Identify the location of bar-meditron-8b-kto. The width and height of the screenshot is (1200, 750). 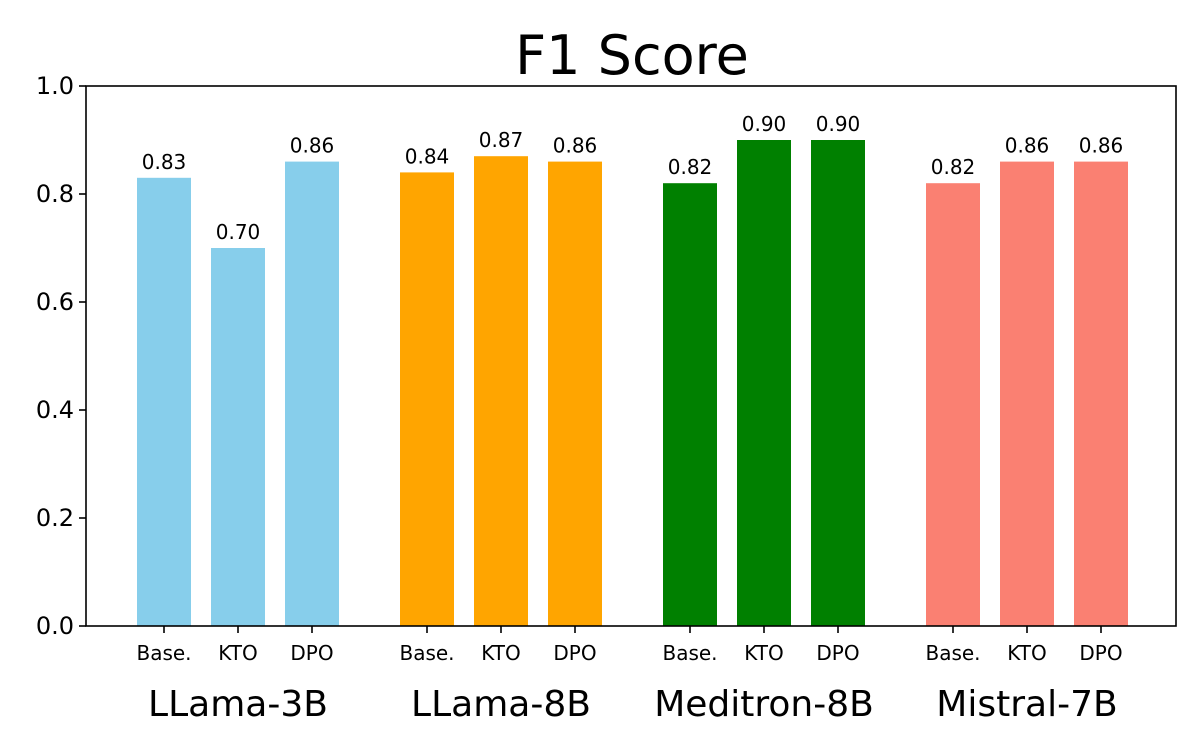
(764, 383).